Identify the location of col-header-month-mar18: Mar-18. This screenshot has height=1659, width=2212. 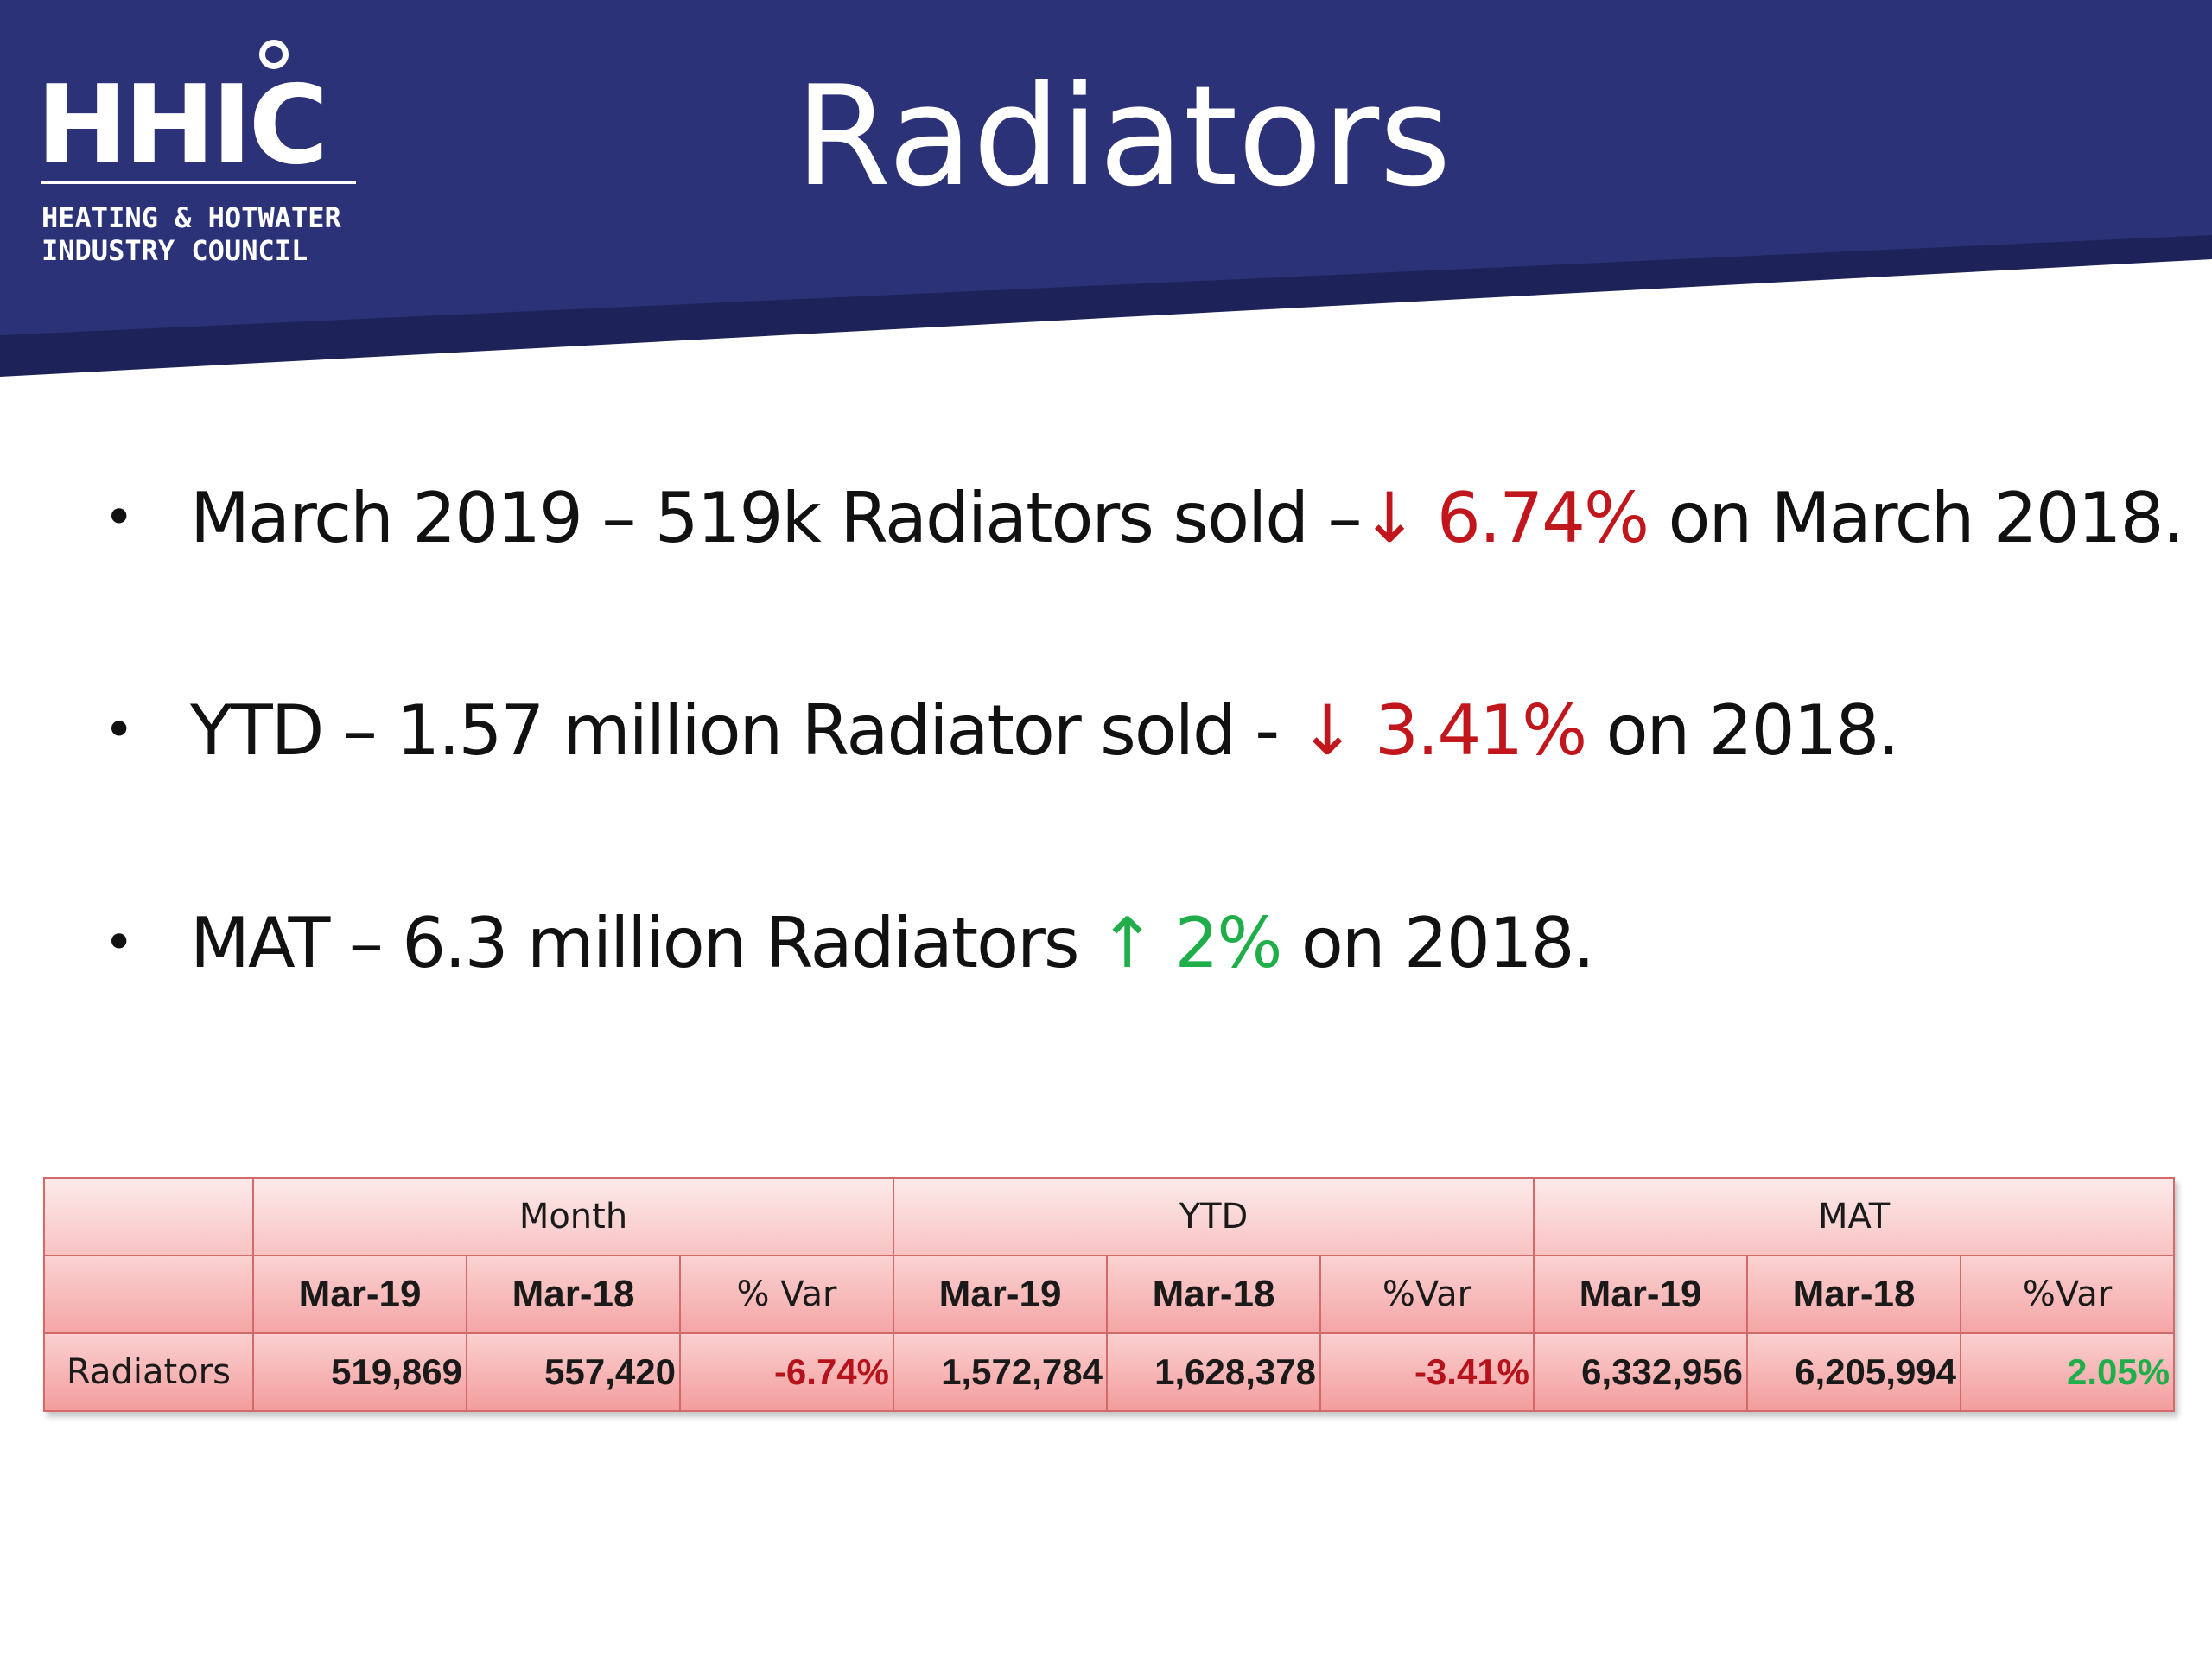
(573, 1294).